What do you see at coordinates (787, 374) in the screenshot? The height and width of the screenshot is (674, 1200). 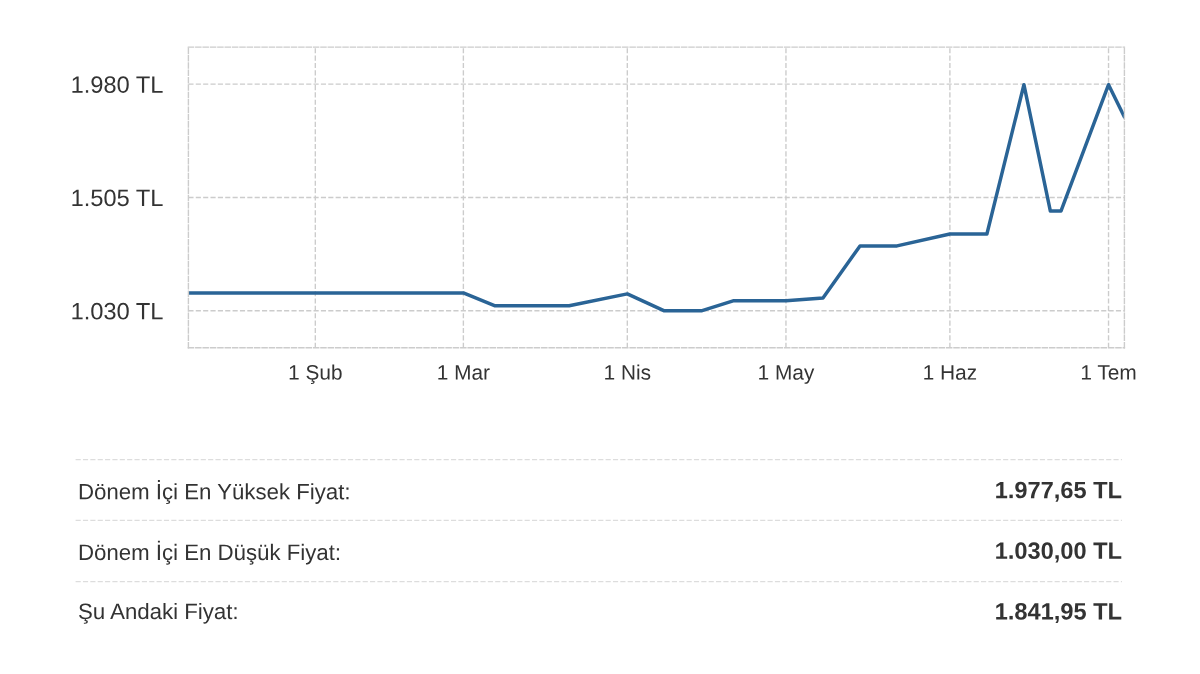 I see `x-tick-label: 1 May` at bounding box center [787, 374].